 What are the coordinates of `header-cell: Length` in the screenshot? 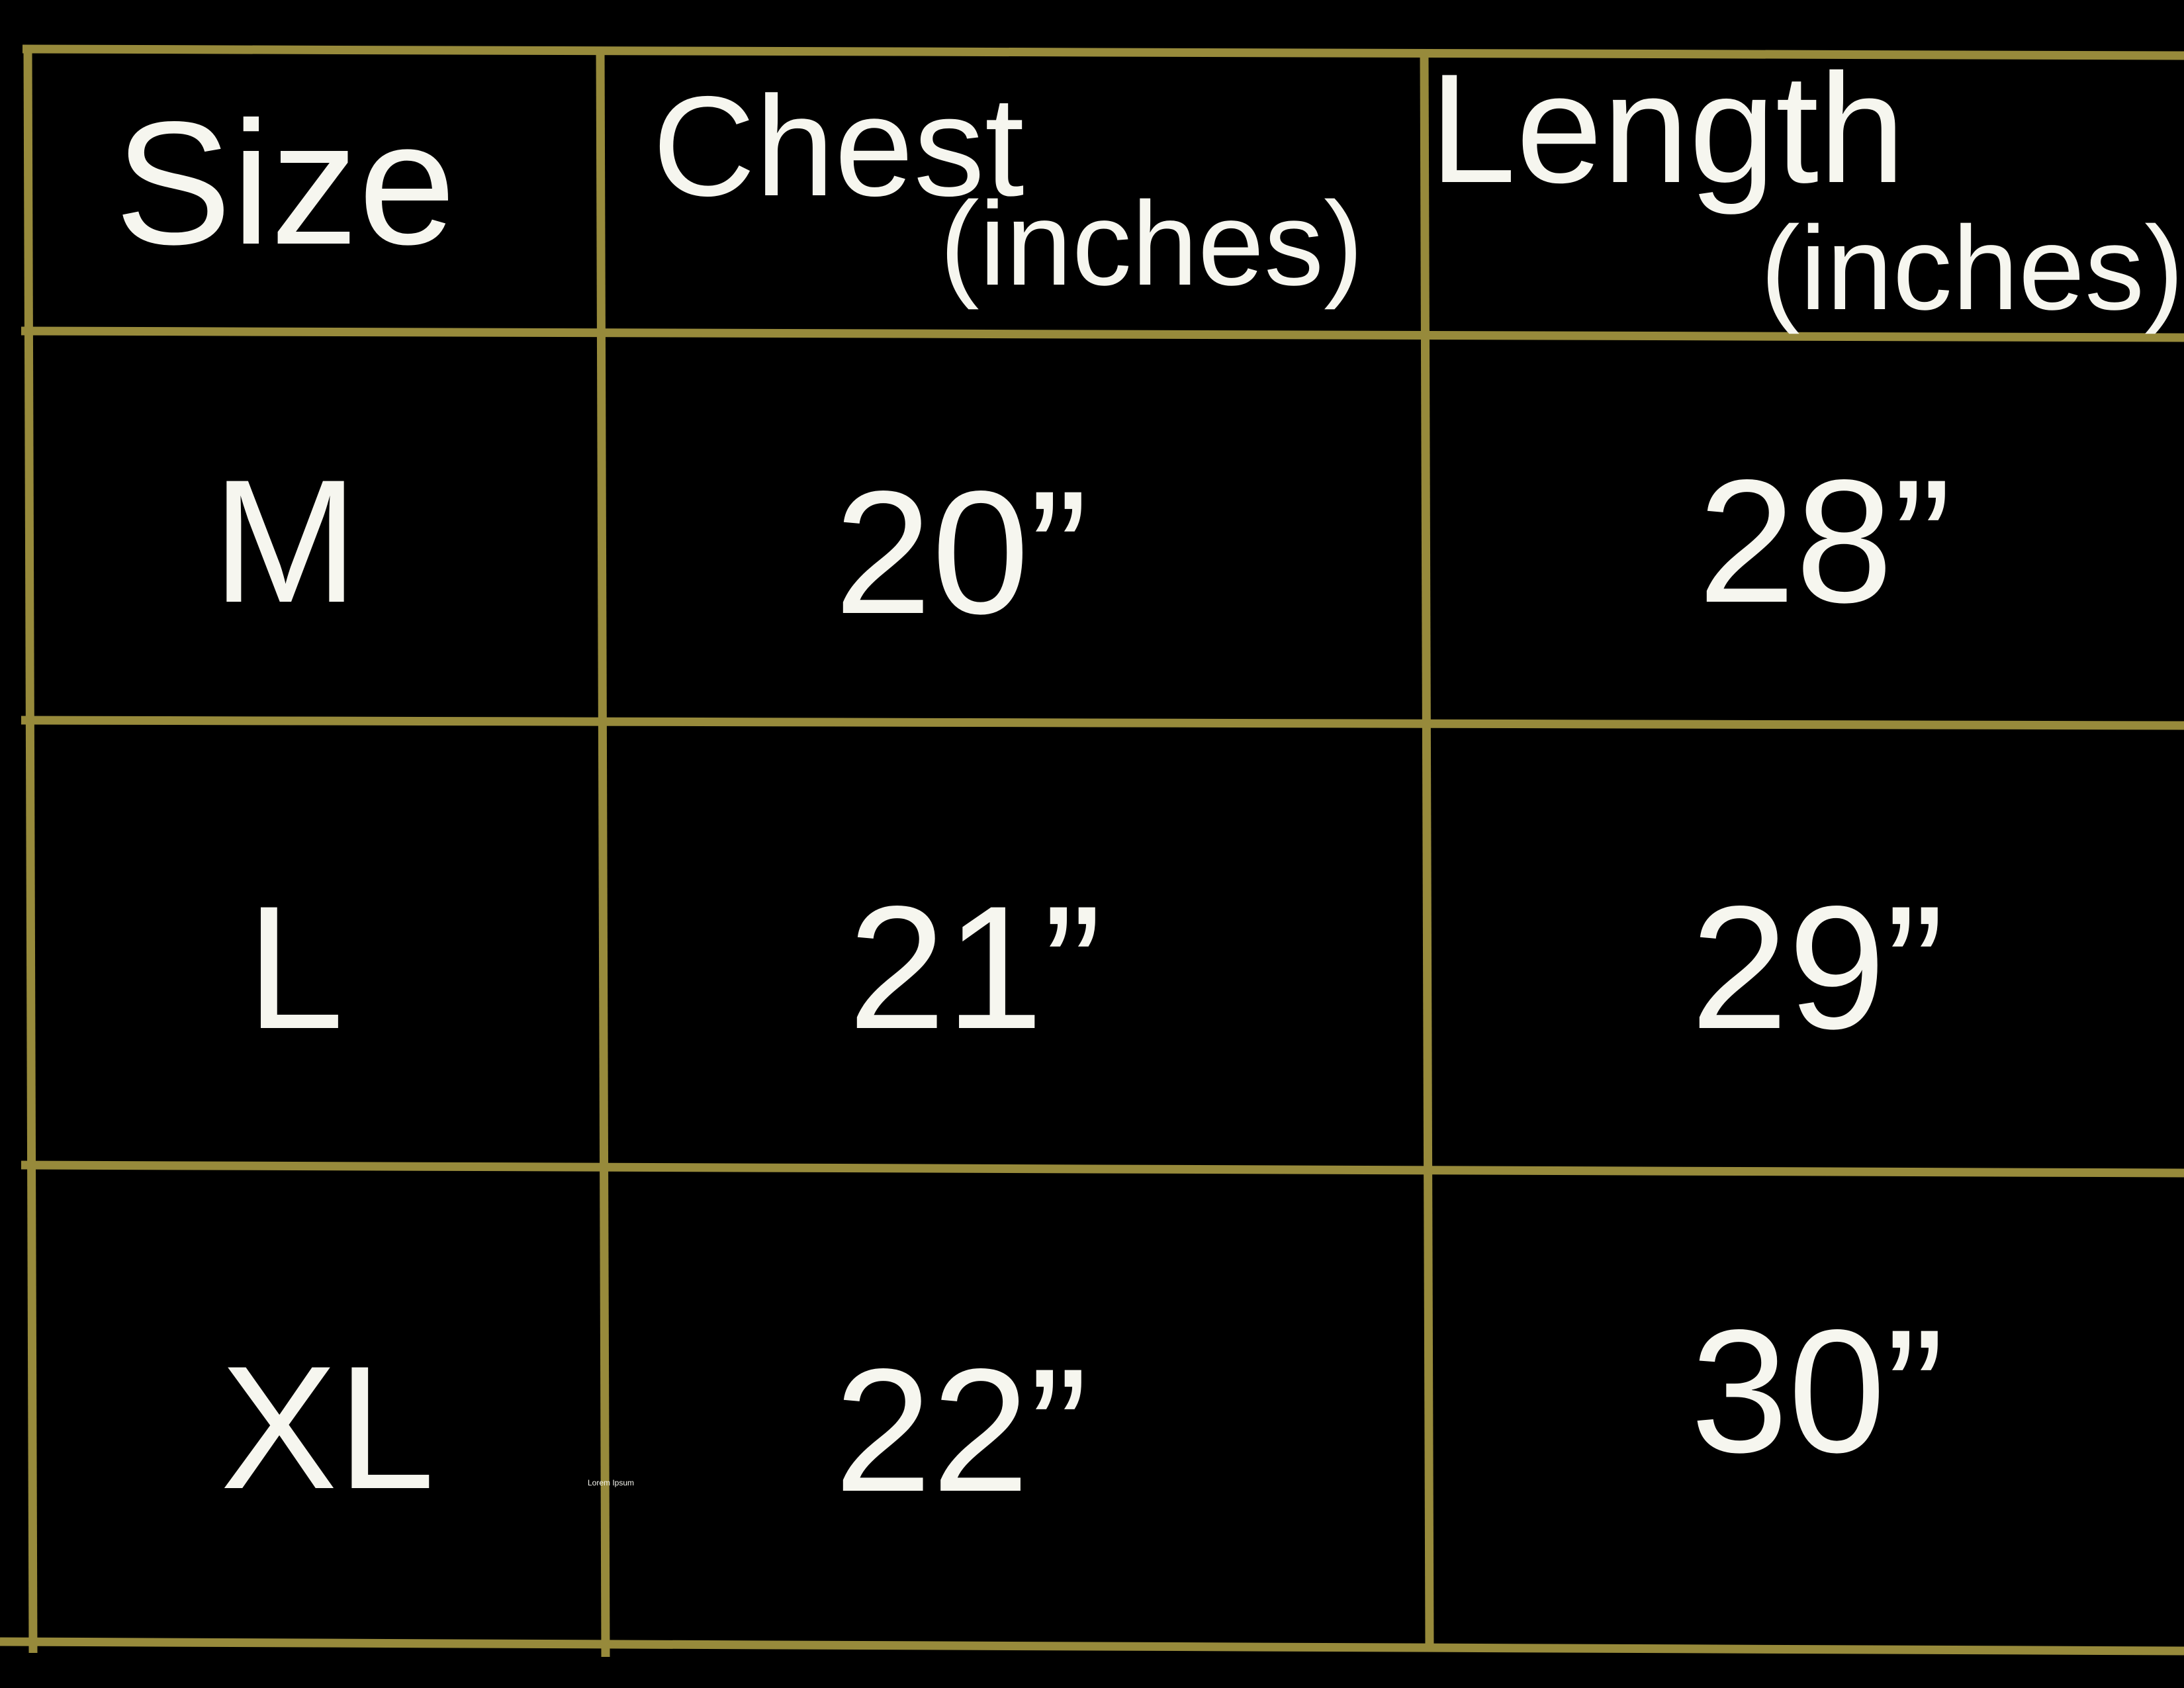 It's located at (1667, 128).